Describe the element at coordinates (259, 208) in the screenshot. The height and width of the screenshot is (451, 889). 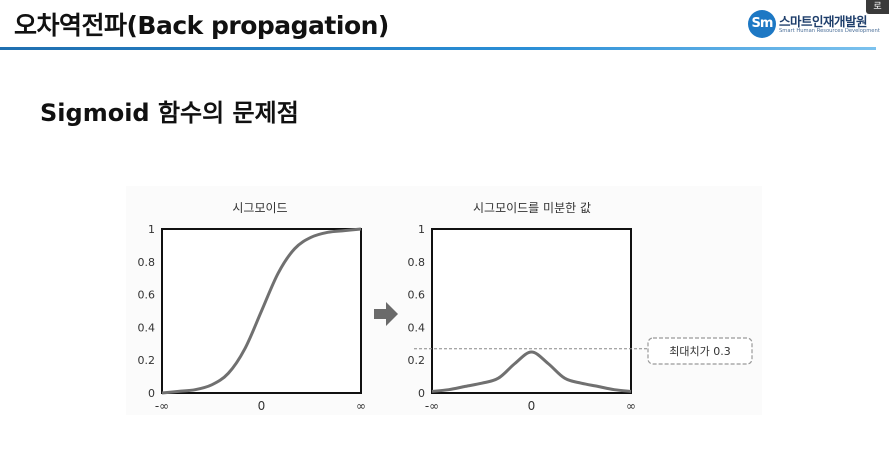
I see `chart-title: 시그모이드` at that location.